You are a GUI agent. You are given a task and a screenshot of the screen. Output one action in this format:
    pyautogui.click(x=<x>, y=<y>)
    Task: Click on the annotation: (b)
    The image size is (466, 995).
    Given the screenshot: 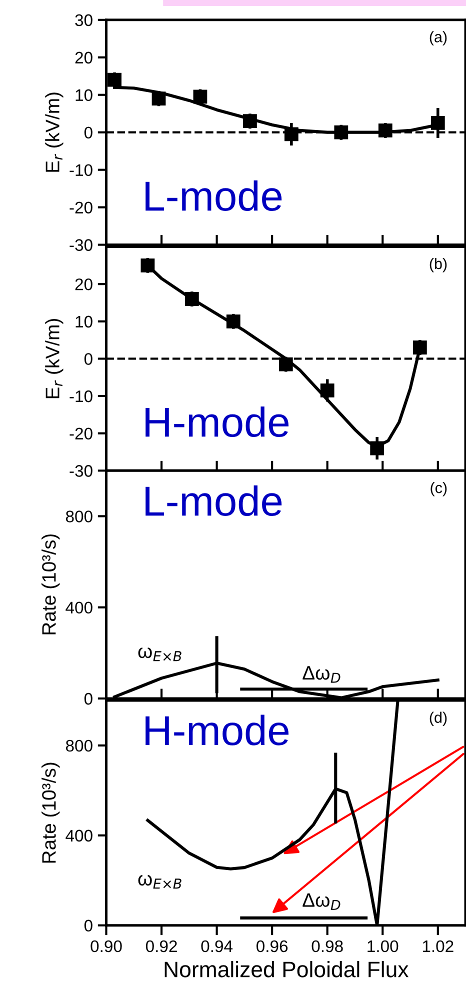 What is the action you would take?
    pyautogui.click(x=438, y=265)
    